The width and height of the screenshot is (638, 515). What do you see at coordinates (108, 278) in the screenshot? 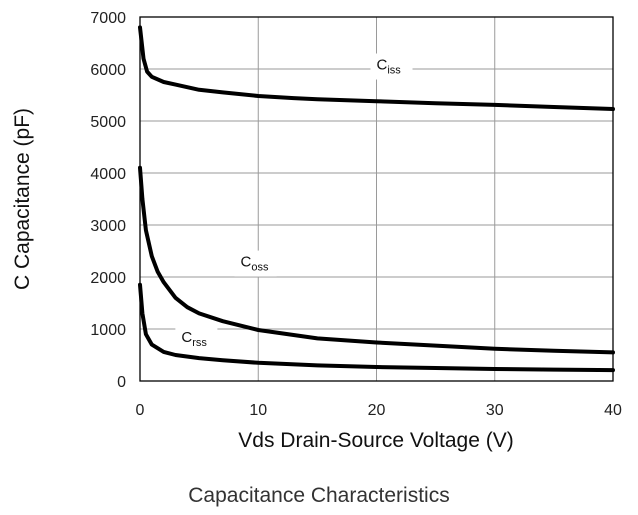
I see `y-tick-label: 2000` at bounding box center [108, 278].